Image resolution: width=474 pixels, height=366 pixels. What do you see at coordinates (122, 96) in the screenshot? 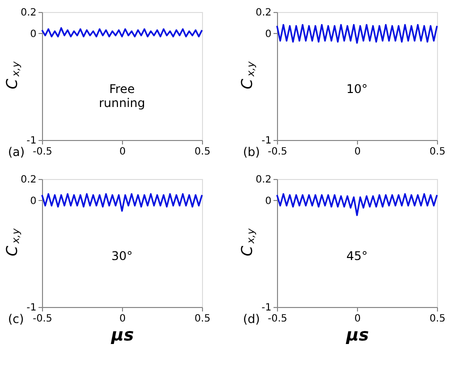
I see `annotation: Free running` at bounding box center [122, 96].